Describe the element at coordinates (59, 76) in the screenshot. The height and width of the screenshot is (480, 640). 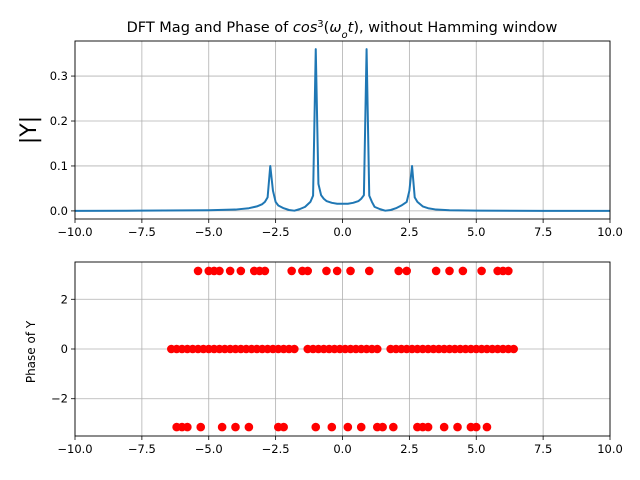
I see `y-tick-label: 0.3` at that location.